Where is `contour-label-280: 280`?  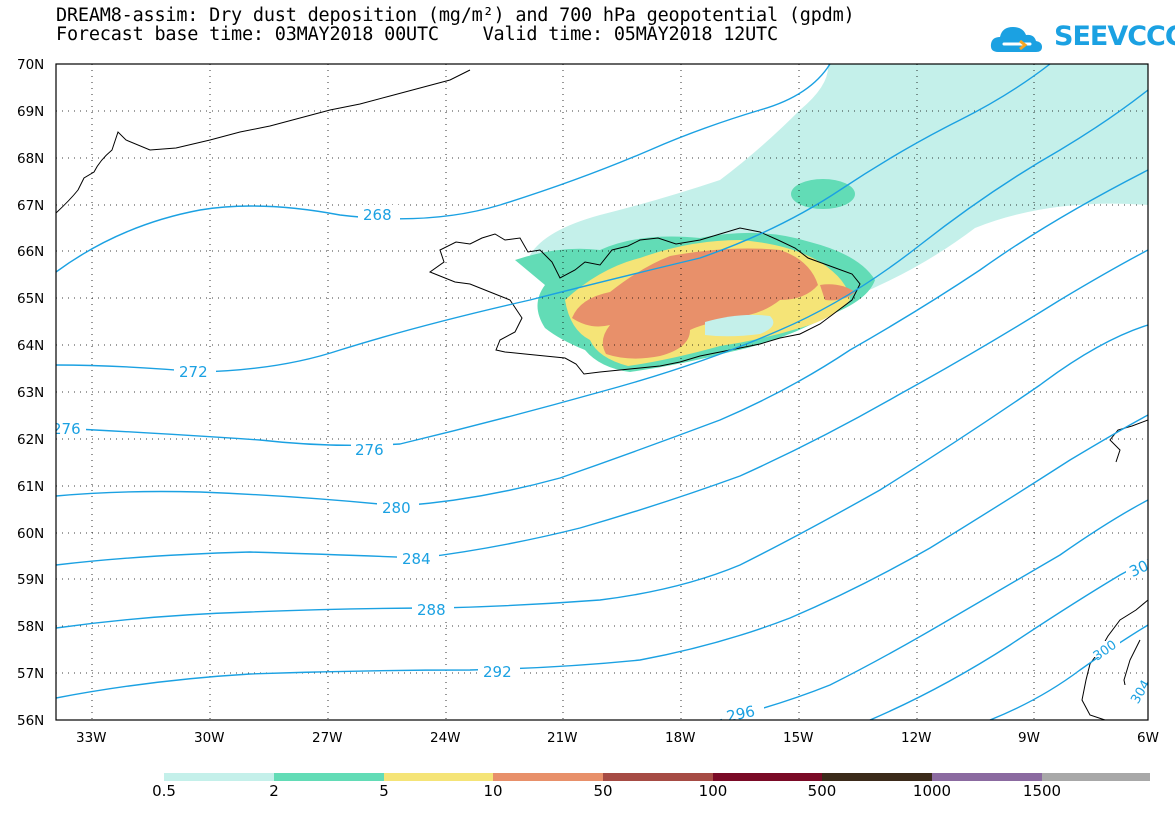 contour-label-280: 280 is located at coordinates (396, 508).